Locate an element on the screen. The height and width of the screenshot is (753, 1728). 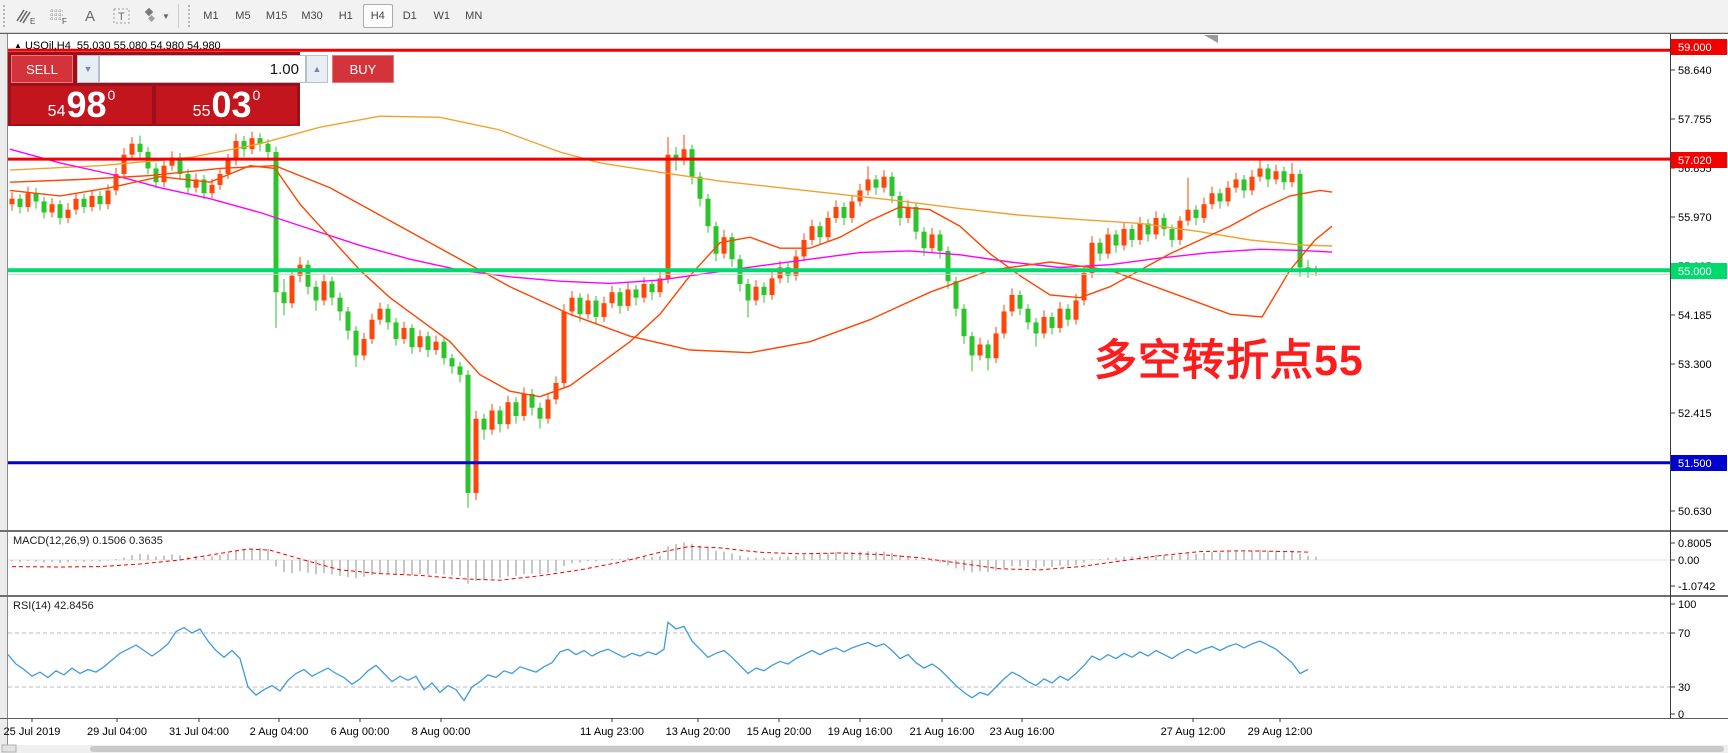
macd-tick-label: 0.00 is located at coordinates (1688, 561).